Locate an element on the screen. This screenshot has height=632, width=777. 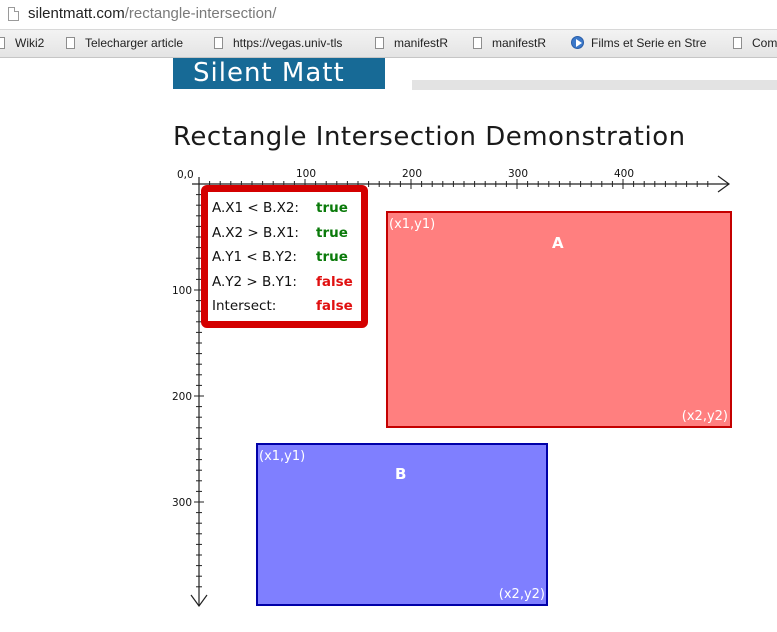
x-tick-label: 300 is located at coordinates (518, 174).